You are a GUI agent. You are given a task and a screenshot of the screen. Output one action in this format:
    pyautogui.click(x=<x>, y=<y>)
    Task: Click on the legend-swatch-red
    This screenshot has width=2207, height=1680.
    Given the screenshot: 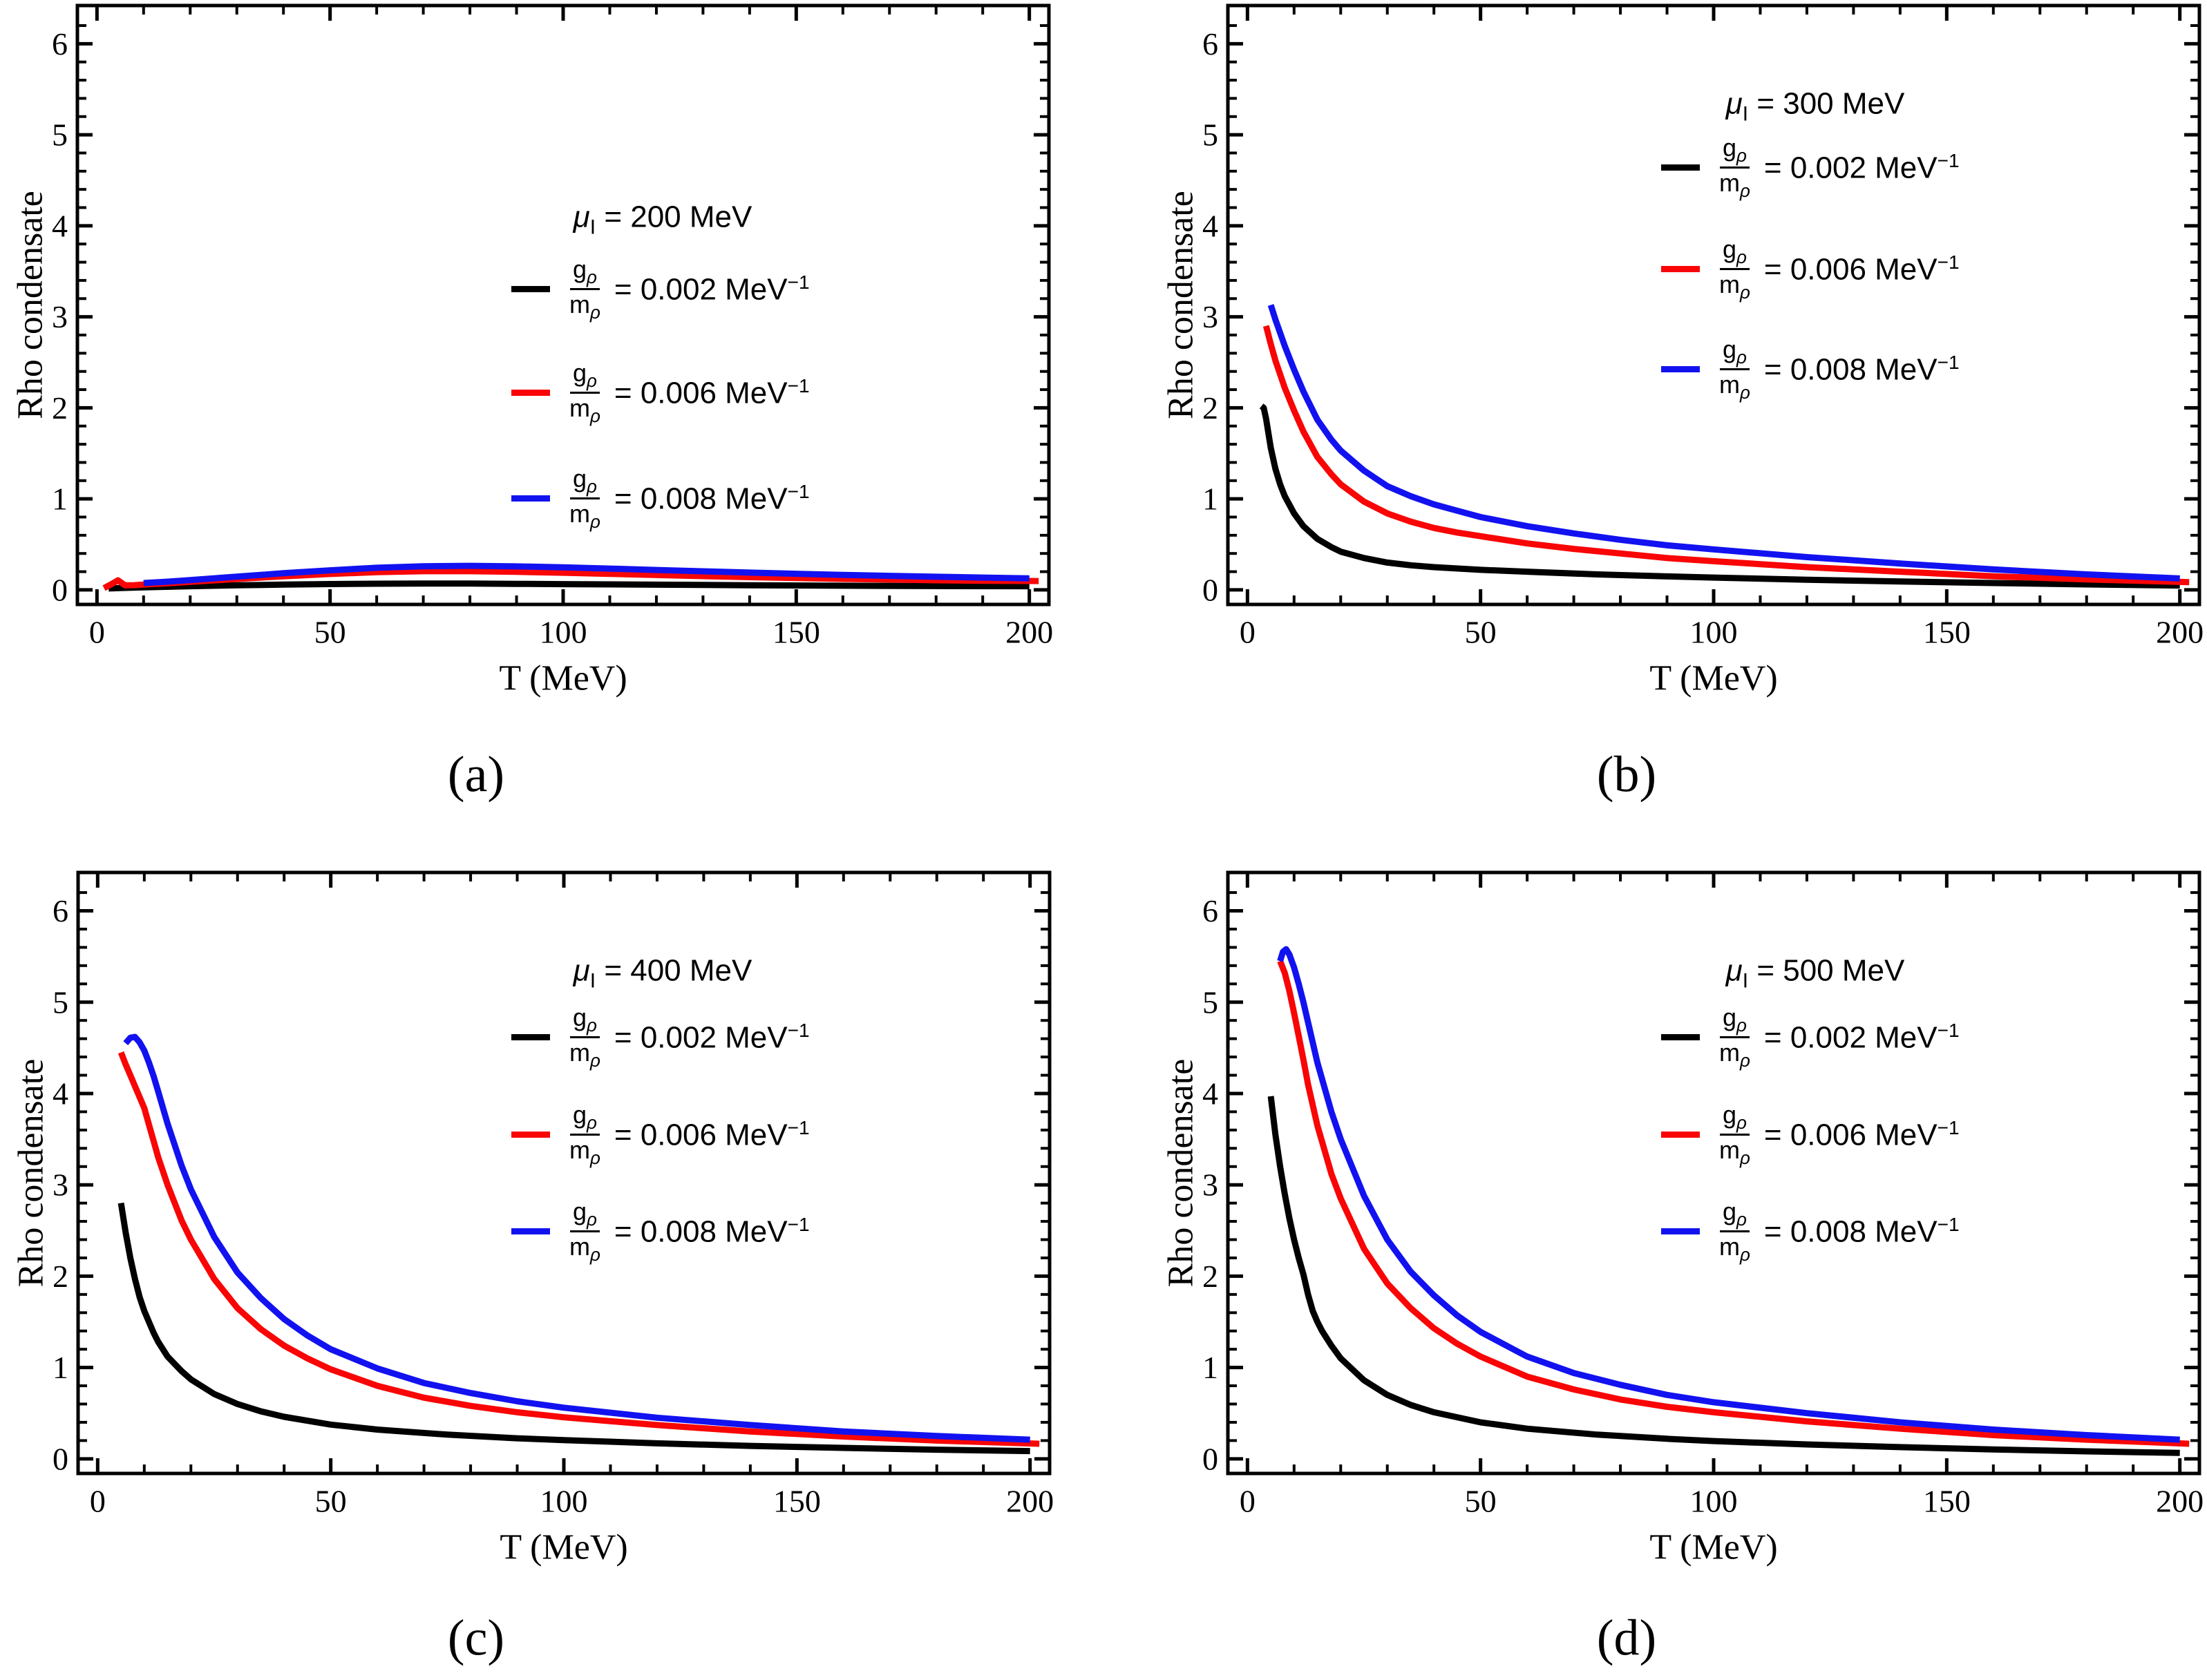 What is the action you would take?
    pyautogui.click(x=1680, y=269)
    